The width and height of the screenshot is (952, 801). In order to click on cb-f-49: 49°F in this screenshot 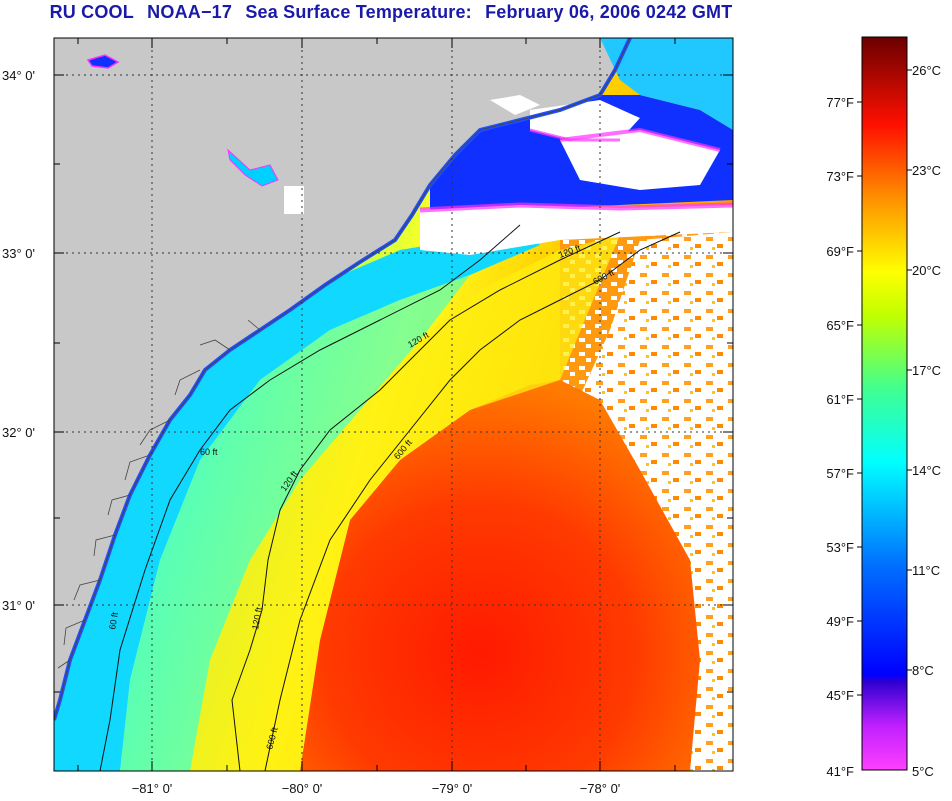, I will do `click(840, 621)`.